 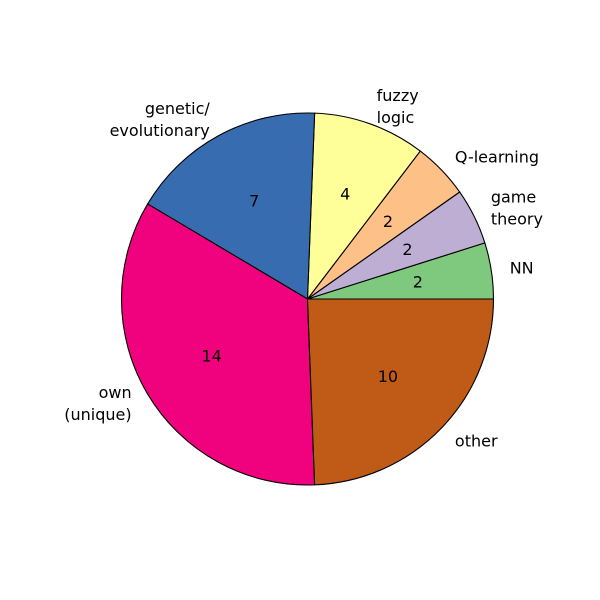 What do you see at coordinates (211, 356) in the screenshot?
I see `pie-value-own-unique: 14` at bounding box center [211, 356].